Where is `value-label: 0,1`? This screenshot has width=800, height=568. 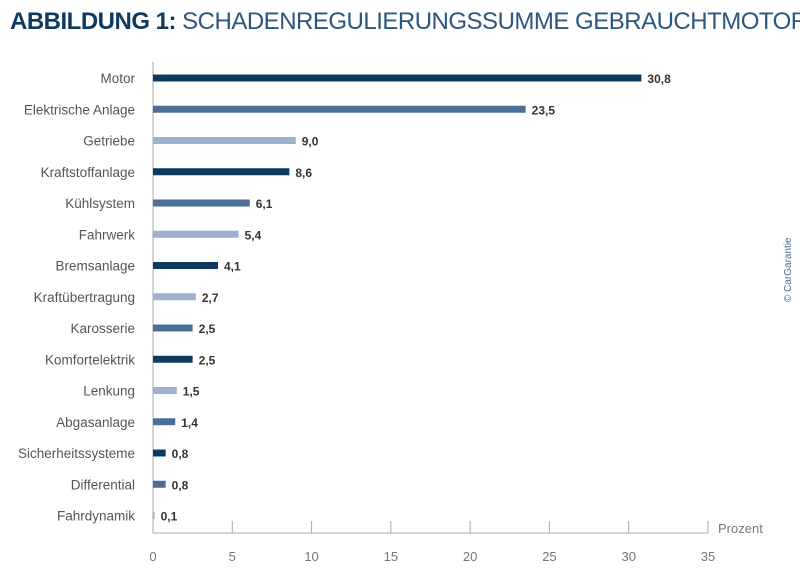
value-label: 0,1 is located at coordinates (169, 517).